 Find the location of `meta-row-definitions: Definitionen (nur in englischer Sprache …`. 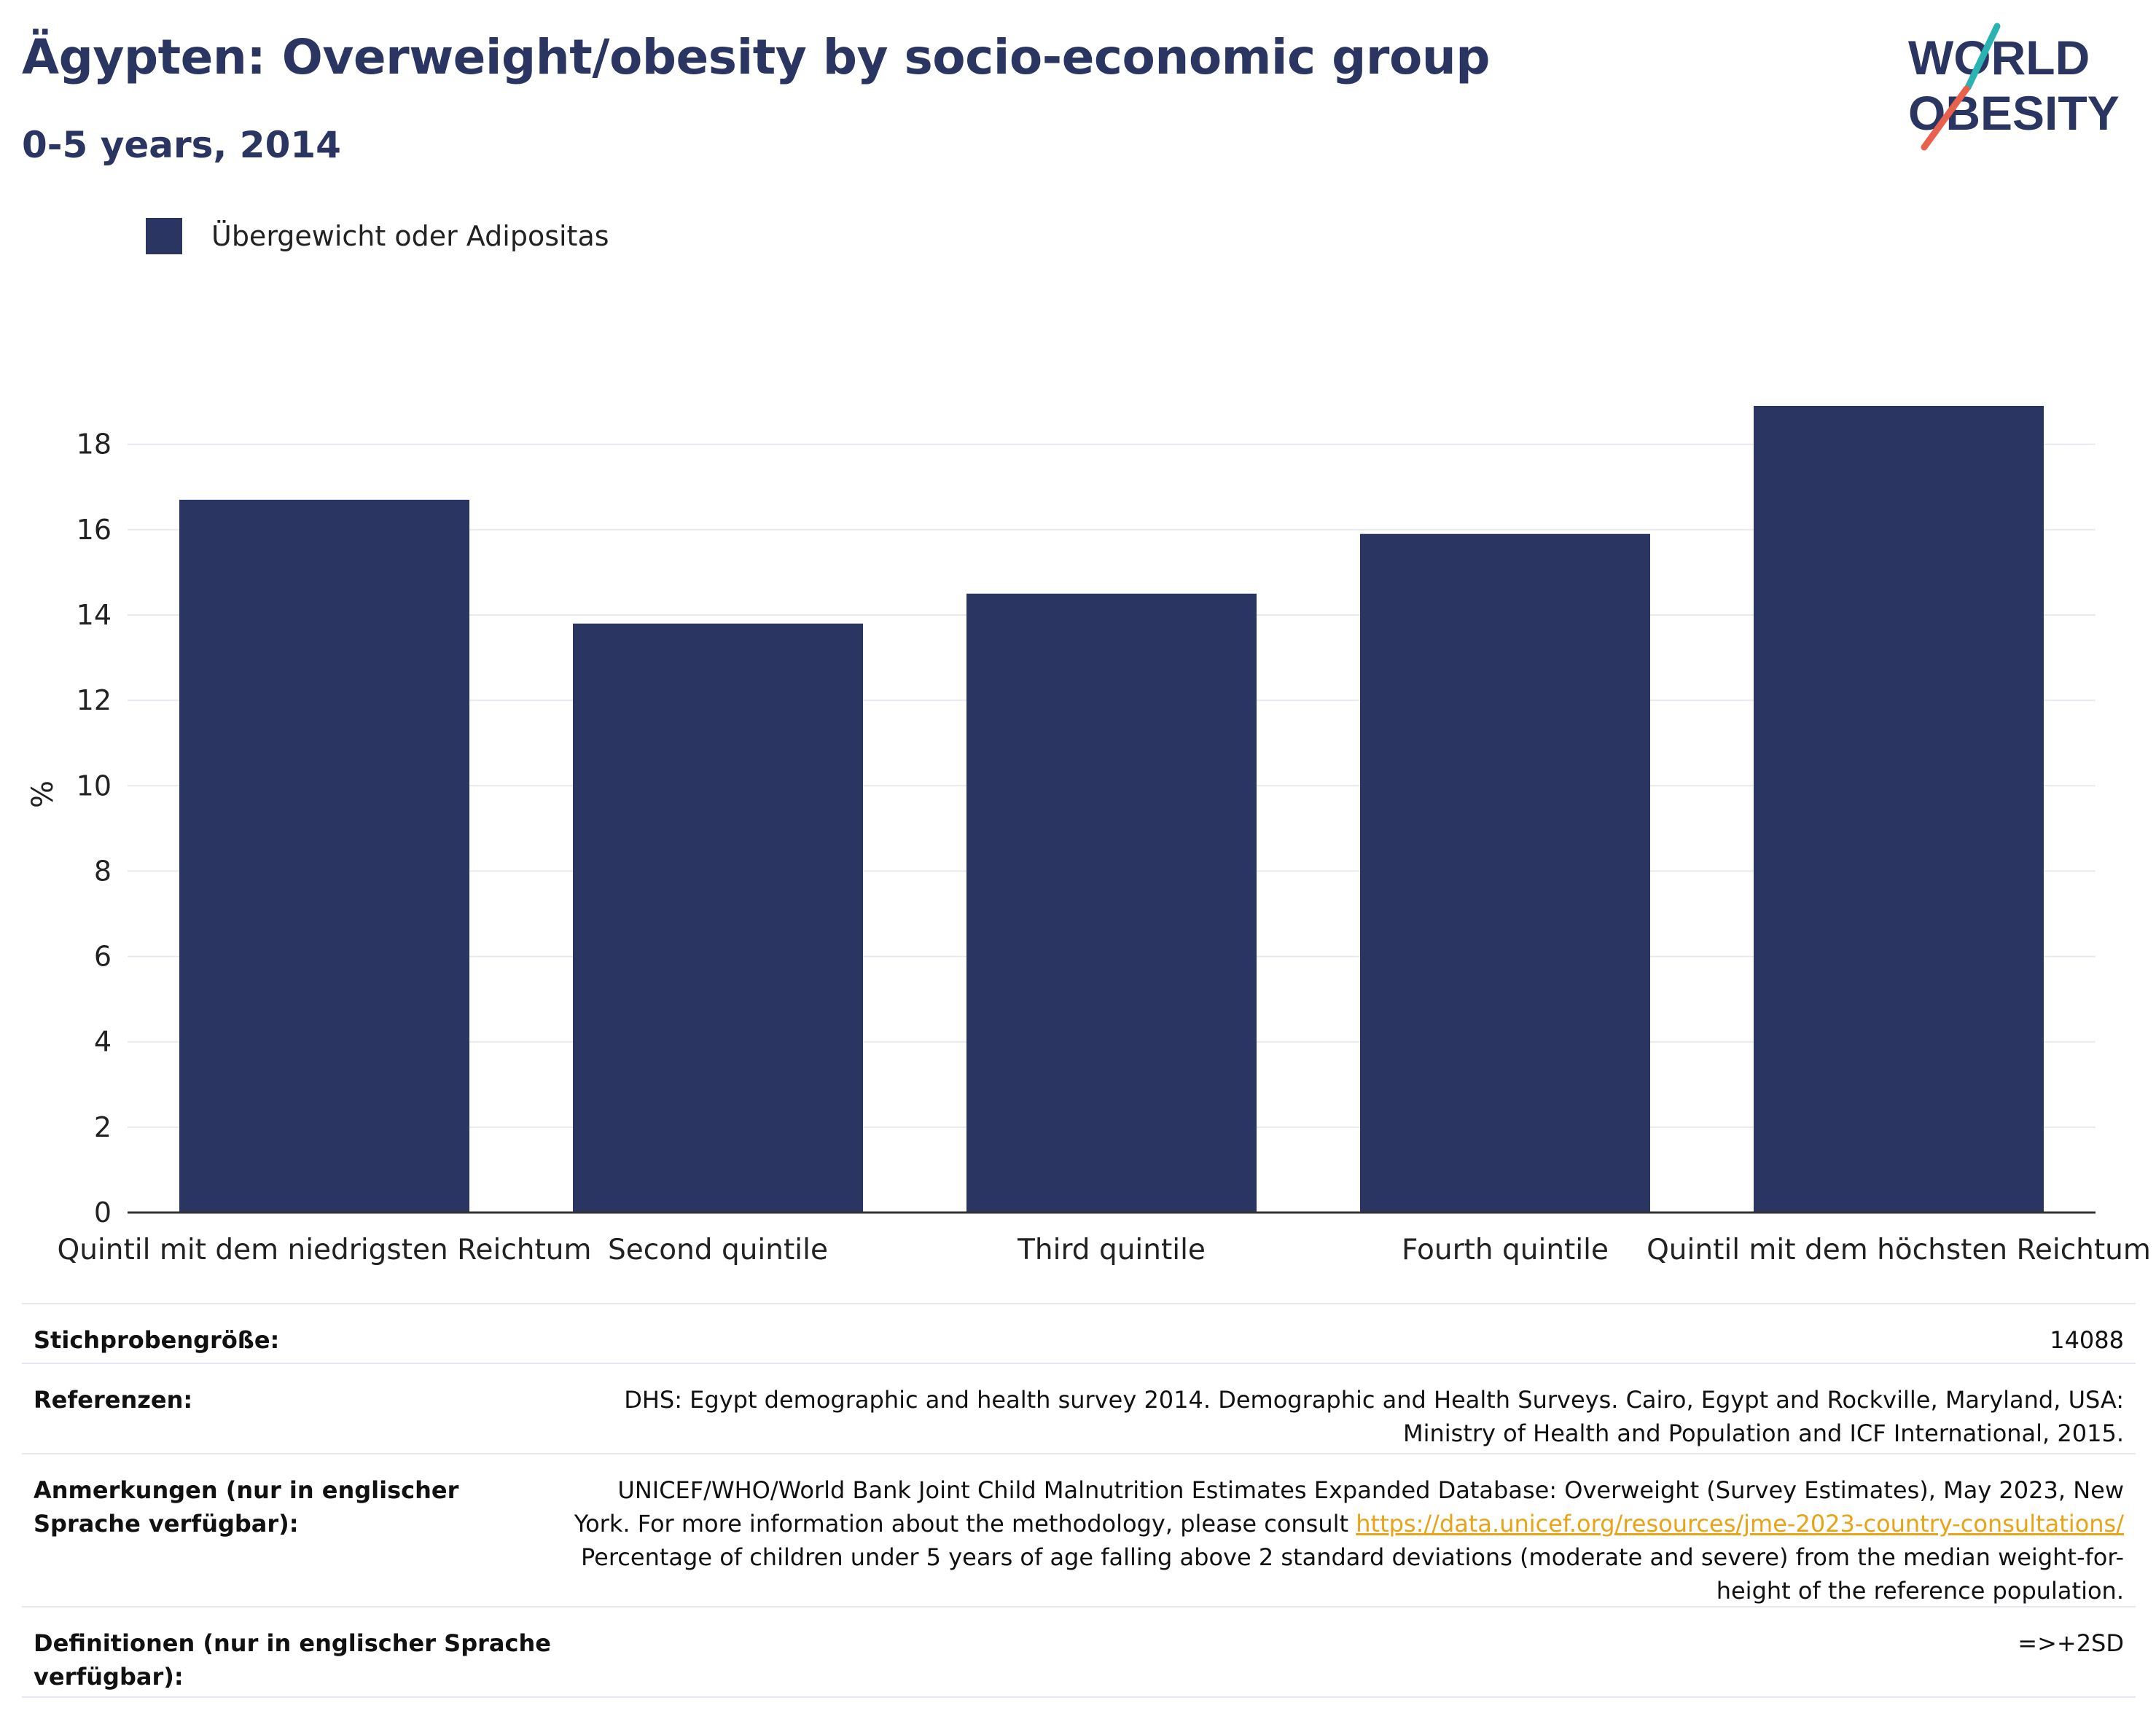

meta-row-definitions: Definitionen (nur in englischer Sprache … is located at coordinates (1079, 1652).